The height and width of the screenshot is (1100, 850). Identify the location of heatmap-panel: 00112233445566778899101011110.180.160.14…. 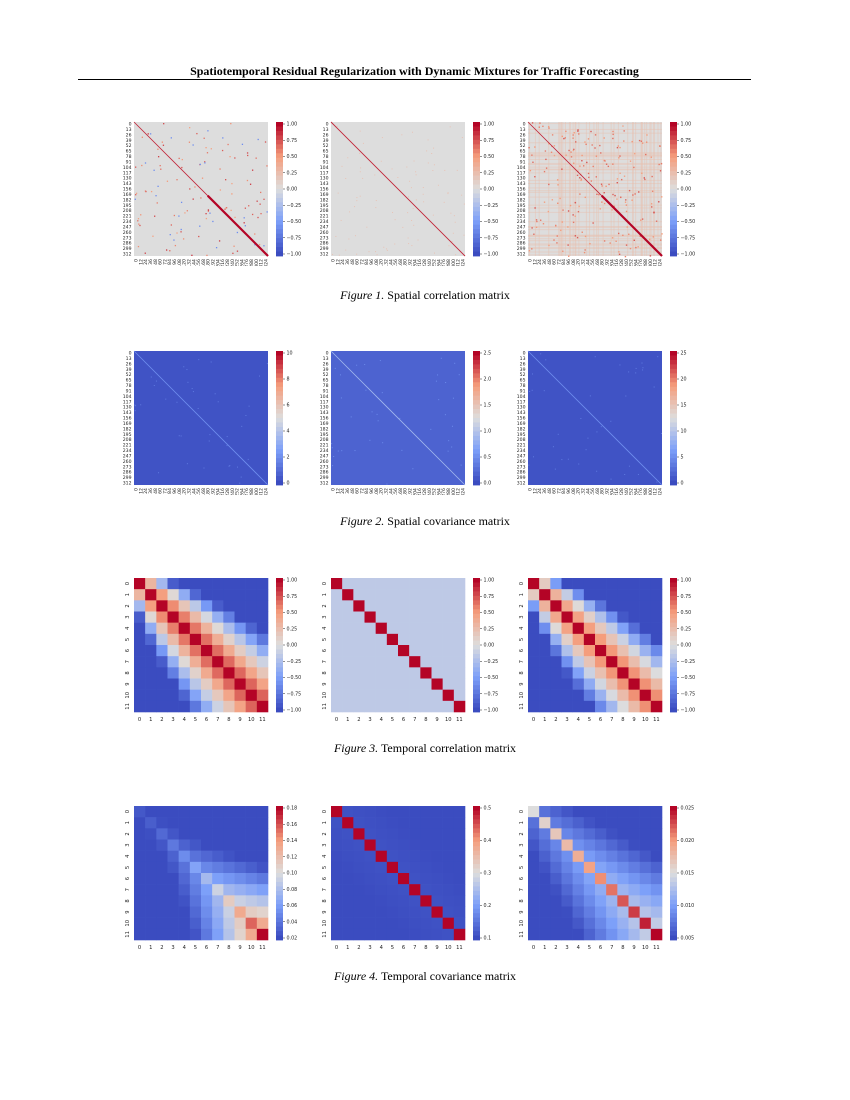
(211, 878).